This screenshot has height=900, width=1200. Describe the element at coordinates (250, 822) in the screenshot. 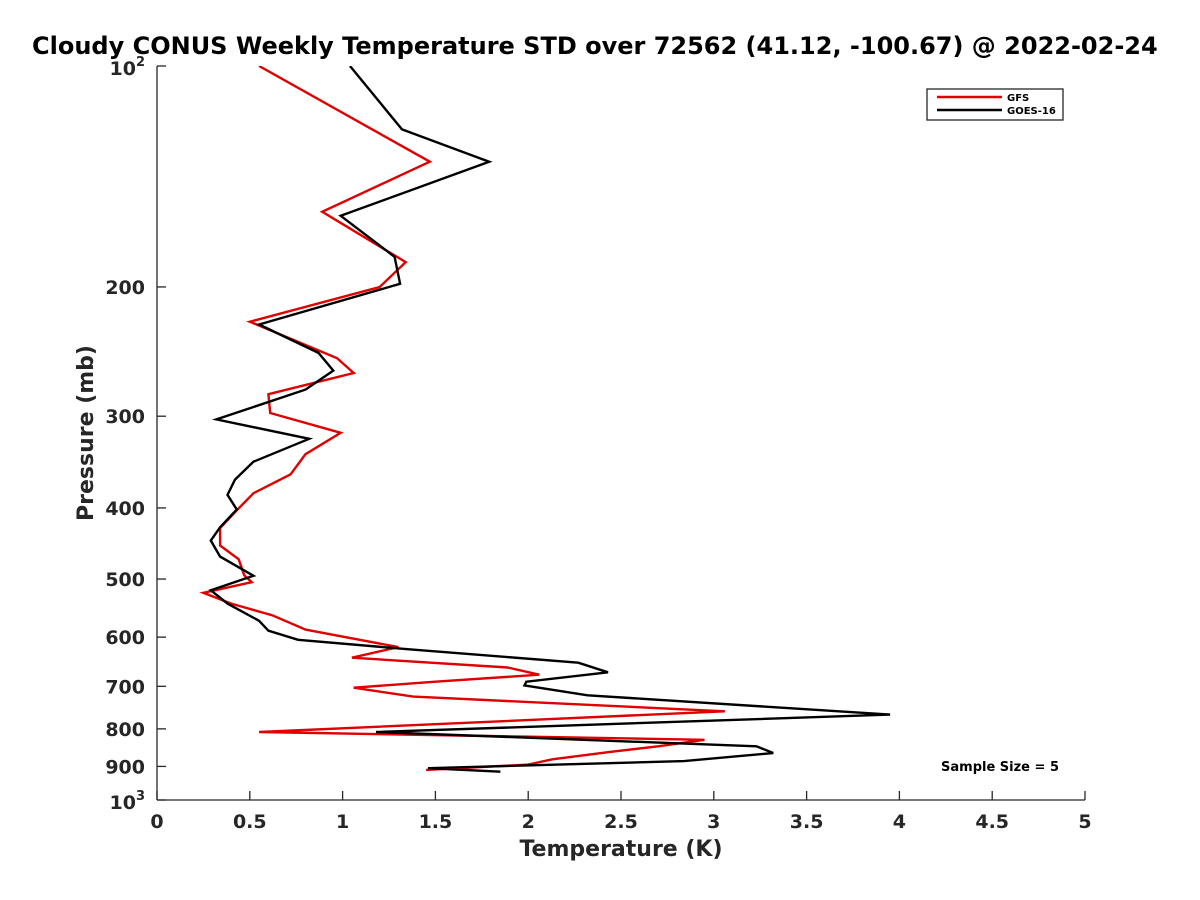

I see `x-tick-label: 0.5` at that location.